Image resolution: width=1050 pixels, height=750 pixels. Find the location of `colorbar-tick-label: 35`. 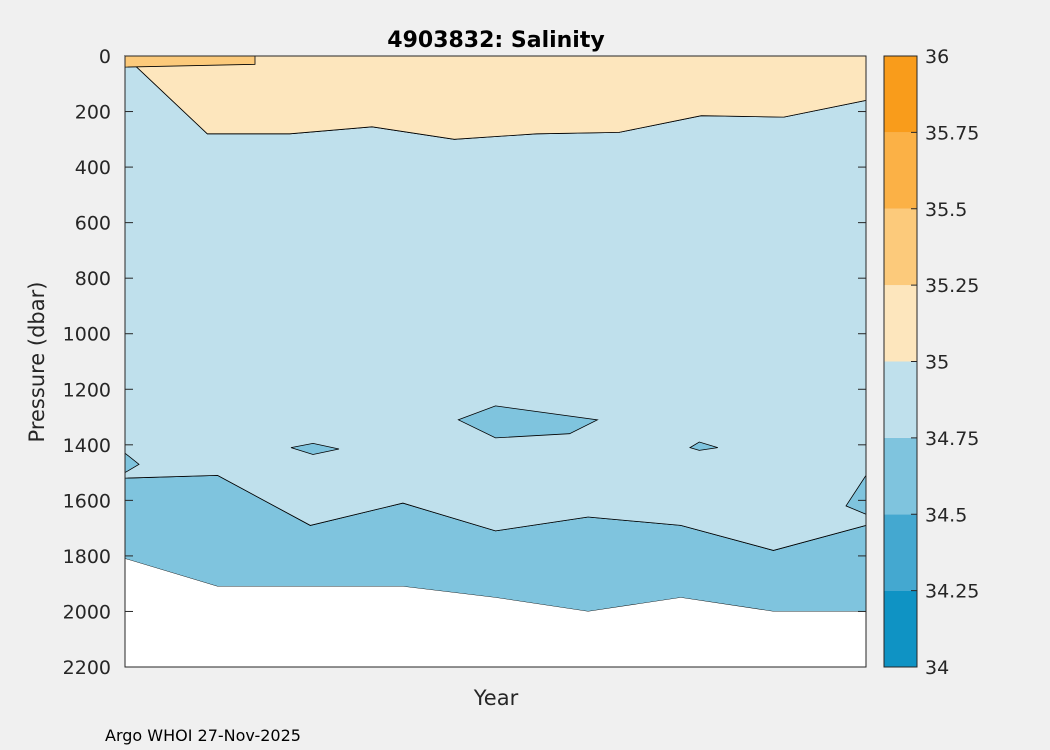

colorbar-tick-label: 35 is located at coordinates (937, 363).